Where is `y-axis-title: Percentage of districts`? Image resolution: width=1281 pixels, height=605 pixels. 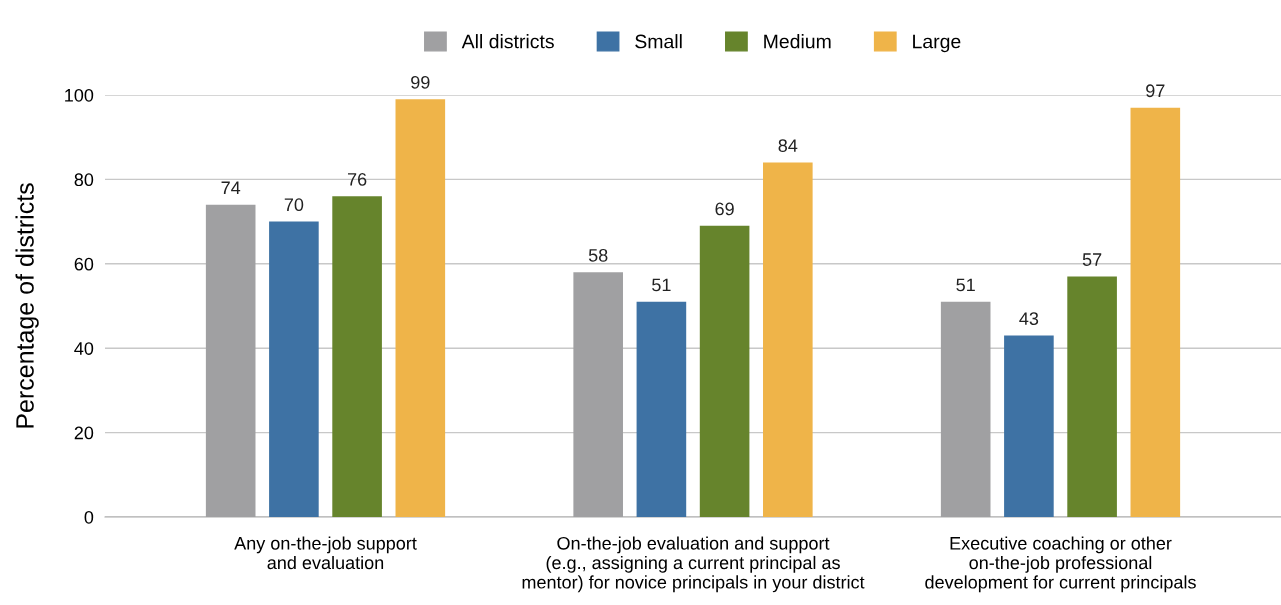
y-axis-title: Percentage of districts is located at coordinates (27, 305).